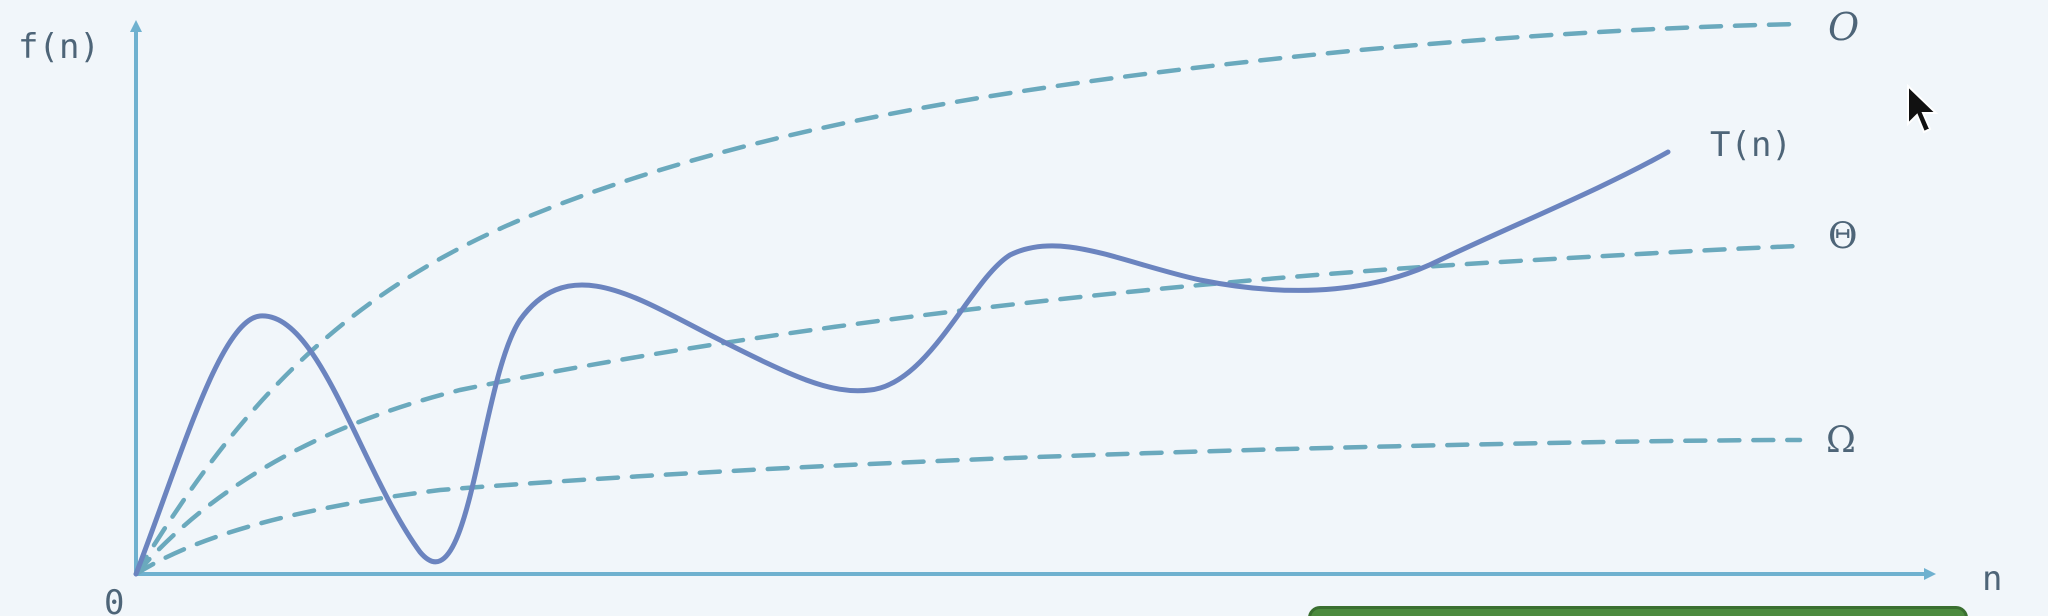  Describe the element at coordinates (1841, 440) in the screenshot. I see `big-omega-label: Ω` at that location.